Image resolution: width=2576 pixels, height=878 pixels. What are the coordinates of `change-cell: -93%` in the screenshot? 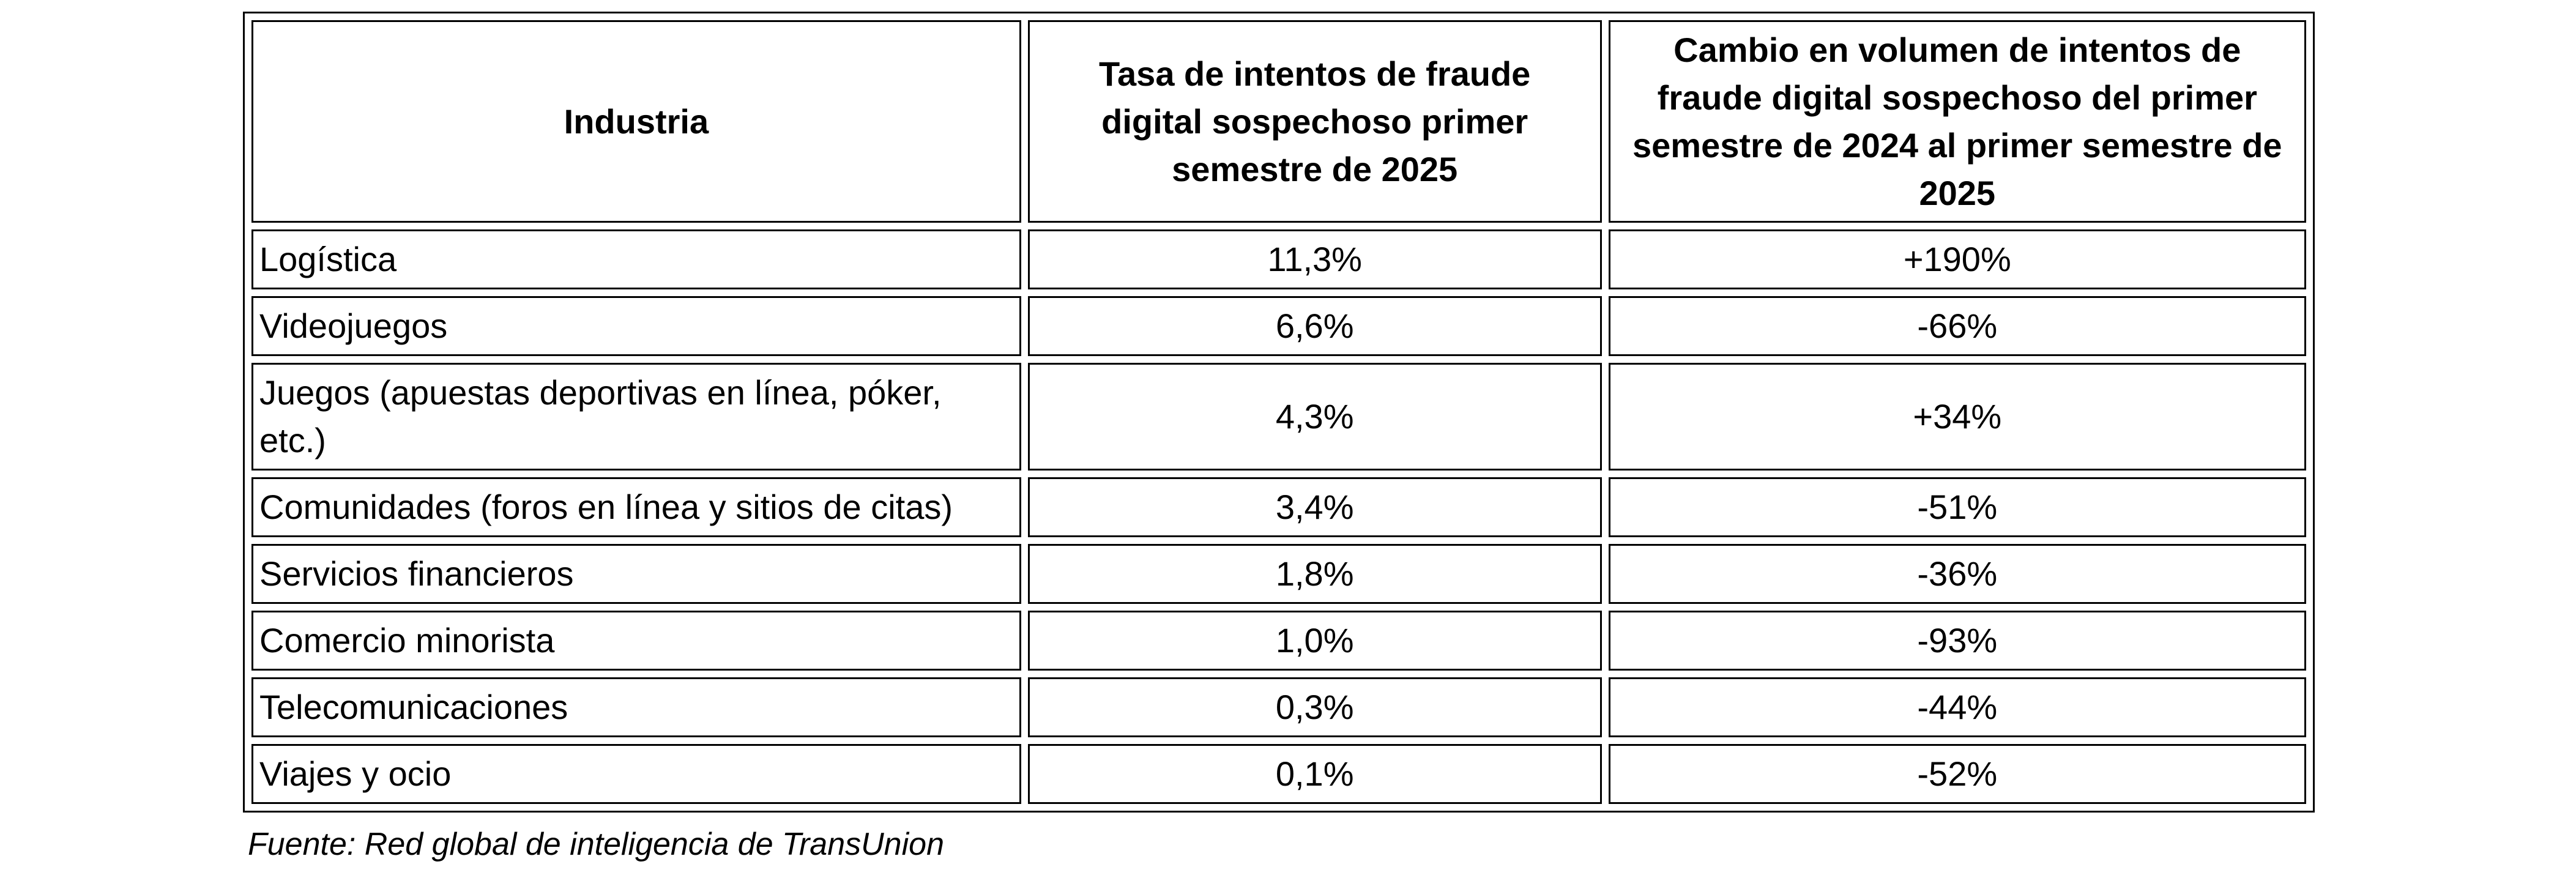 It's located at (1957, 641).